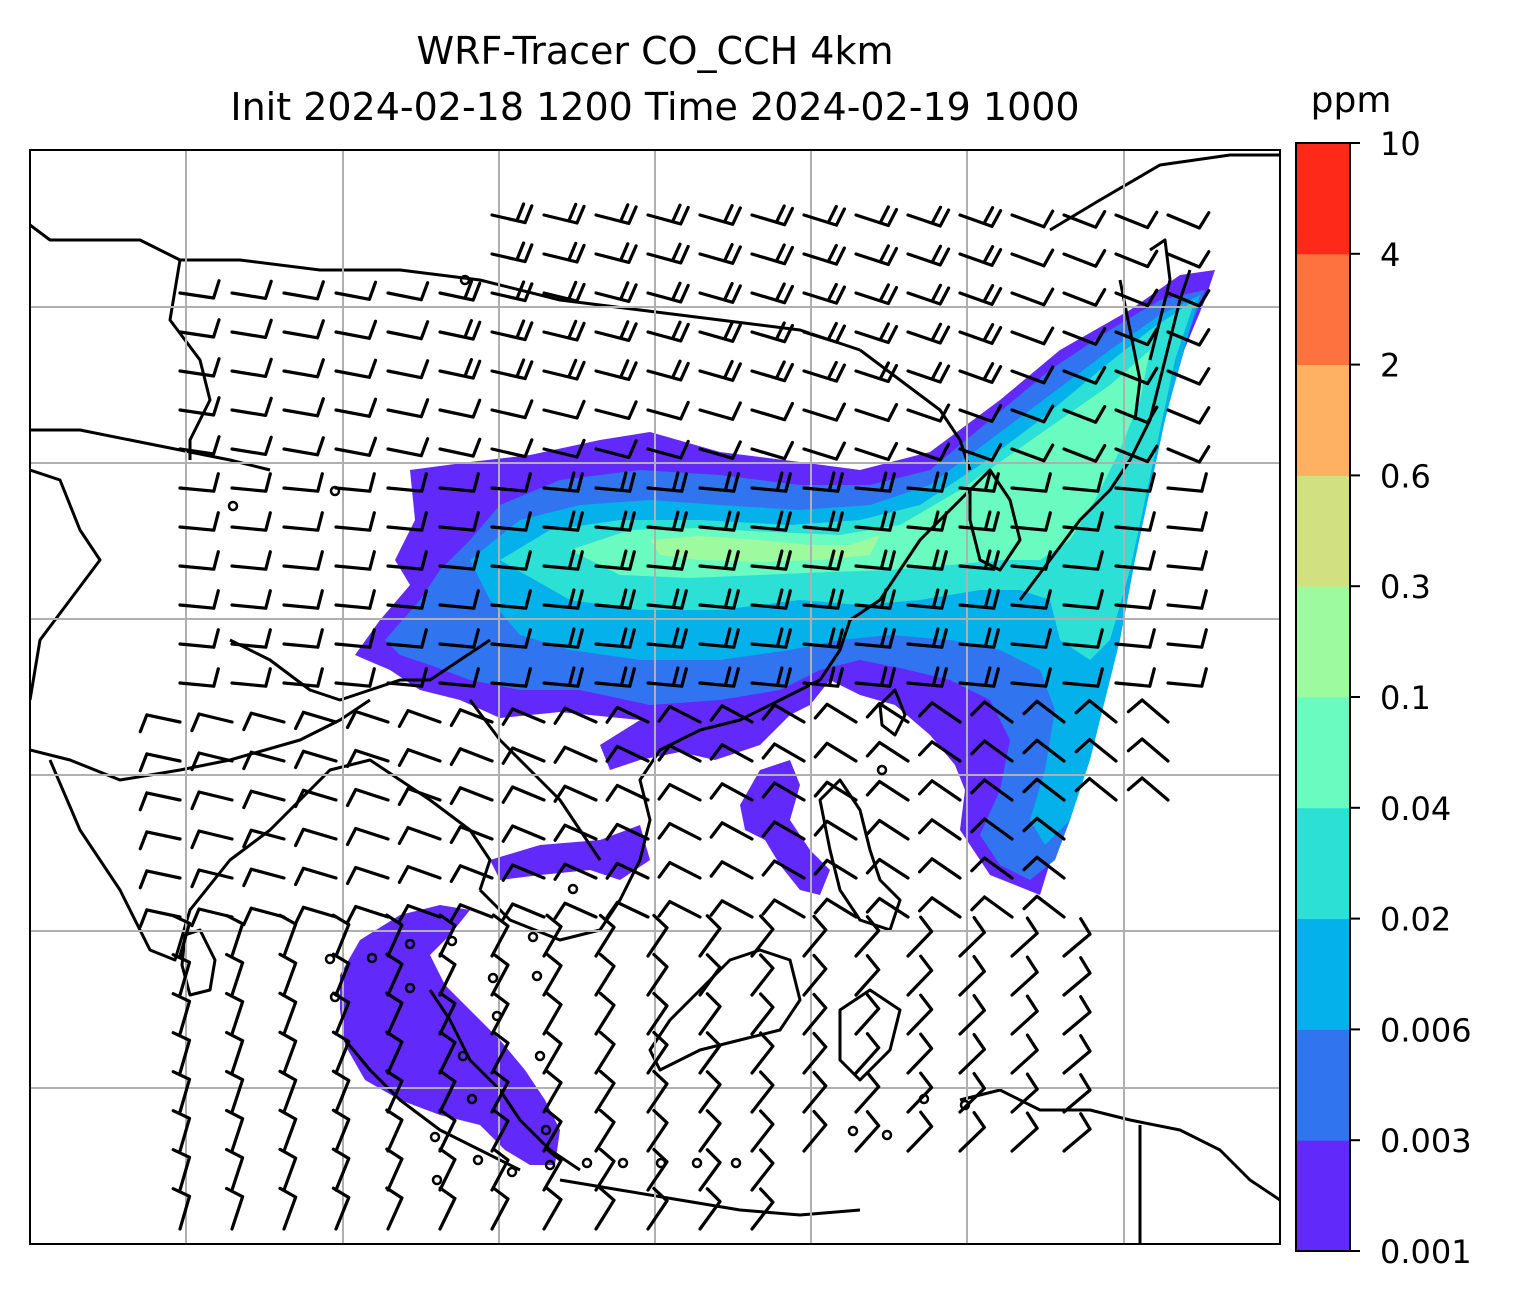 Image resolution: width=1528 pixels, height=1306 pixels. What do you see at coordinates (1160, 299) in the screenshot?
I see `coastline-kamchatka` at bounding box center [1160, 299].